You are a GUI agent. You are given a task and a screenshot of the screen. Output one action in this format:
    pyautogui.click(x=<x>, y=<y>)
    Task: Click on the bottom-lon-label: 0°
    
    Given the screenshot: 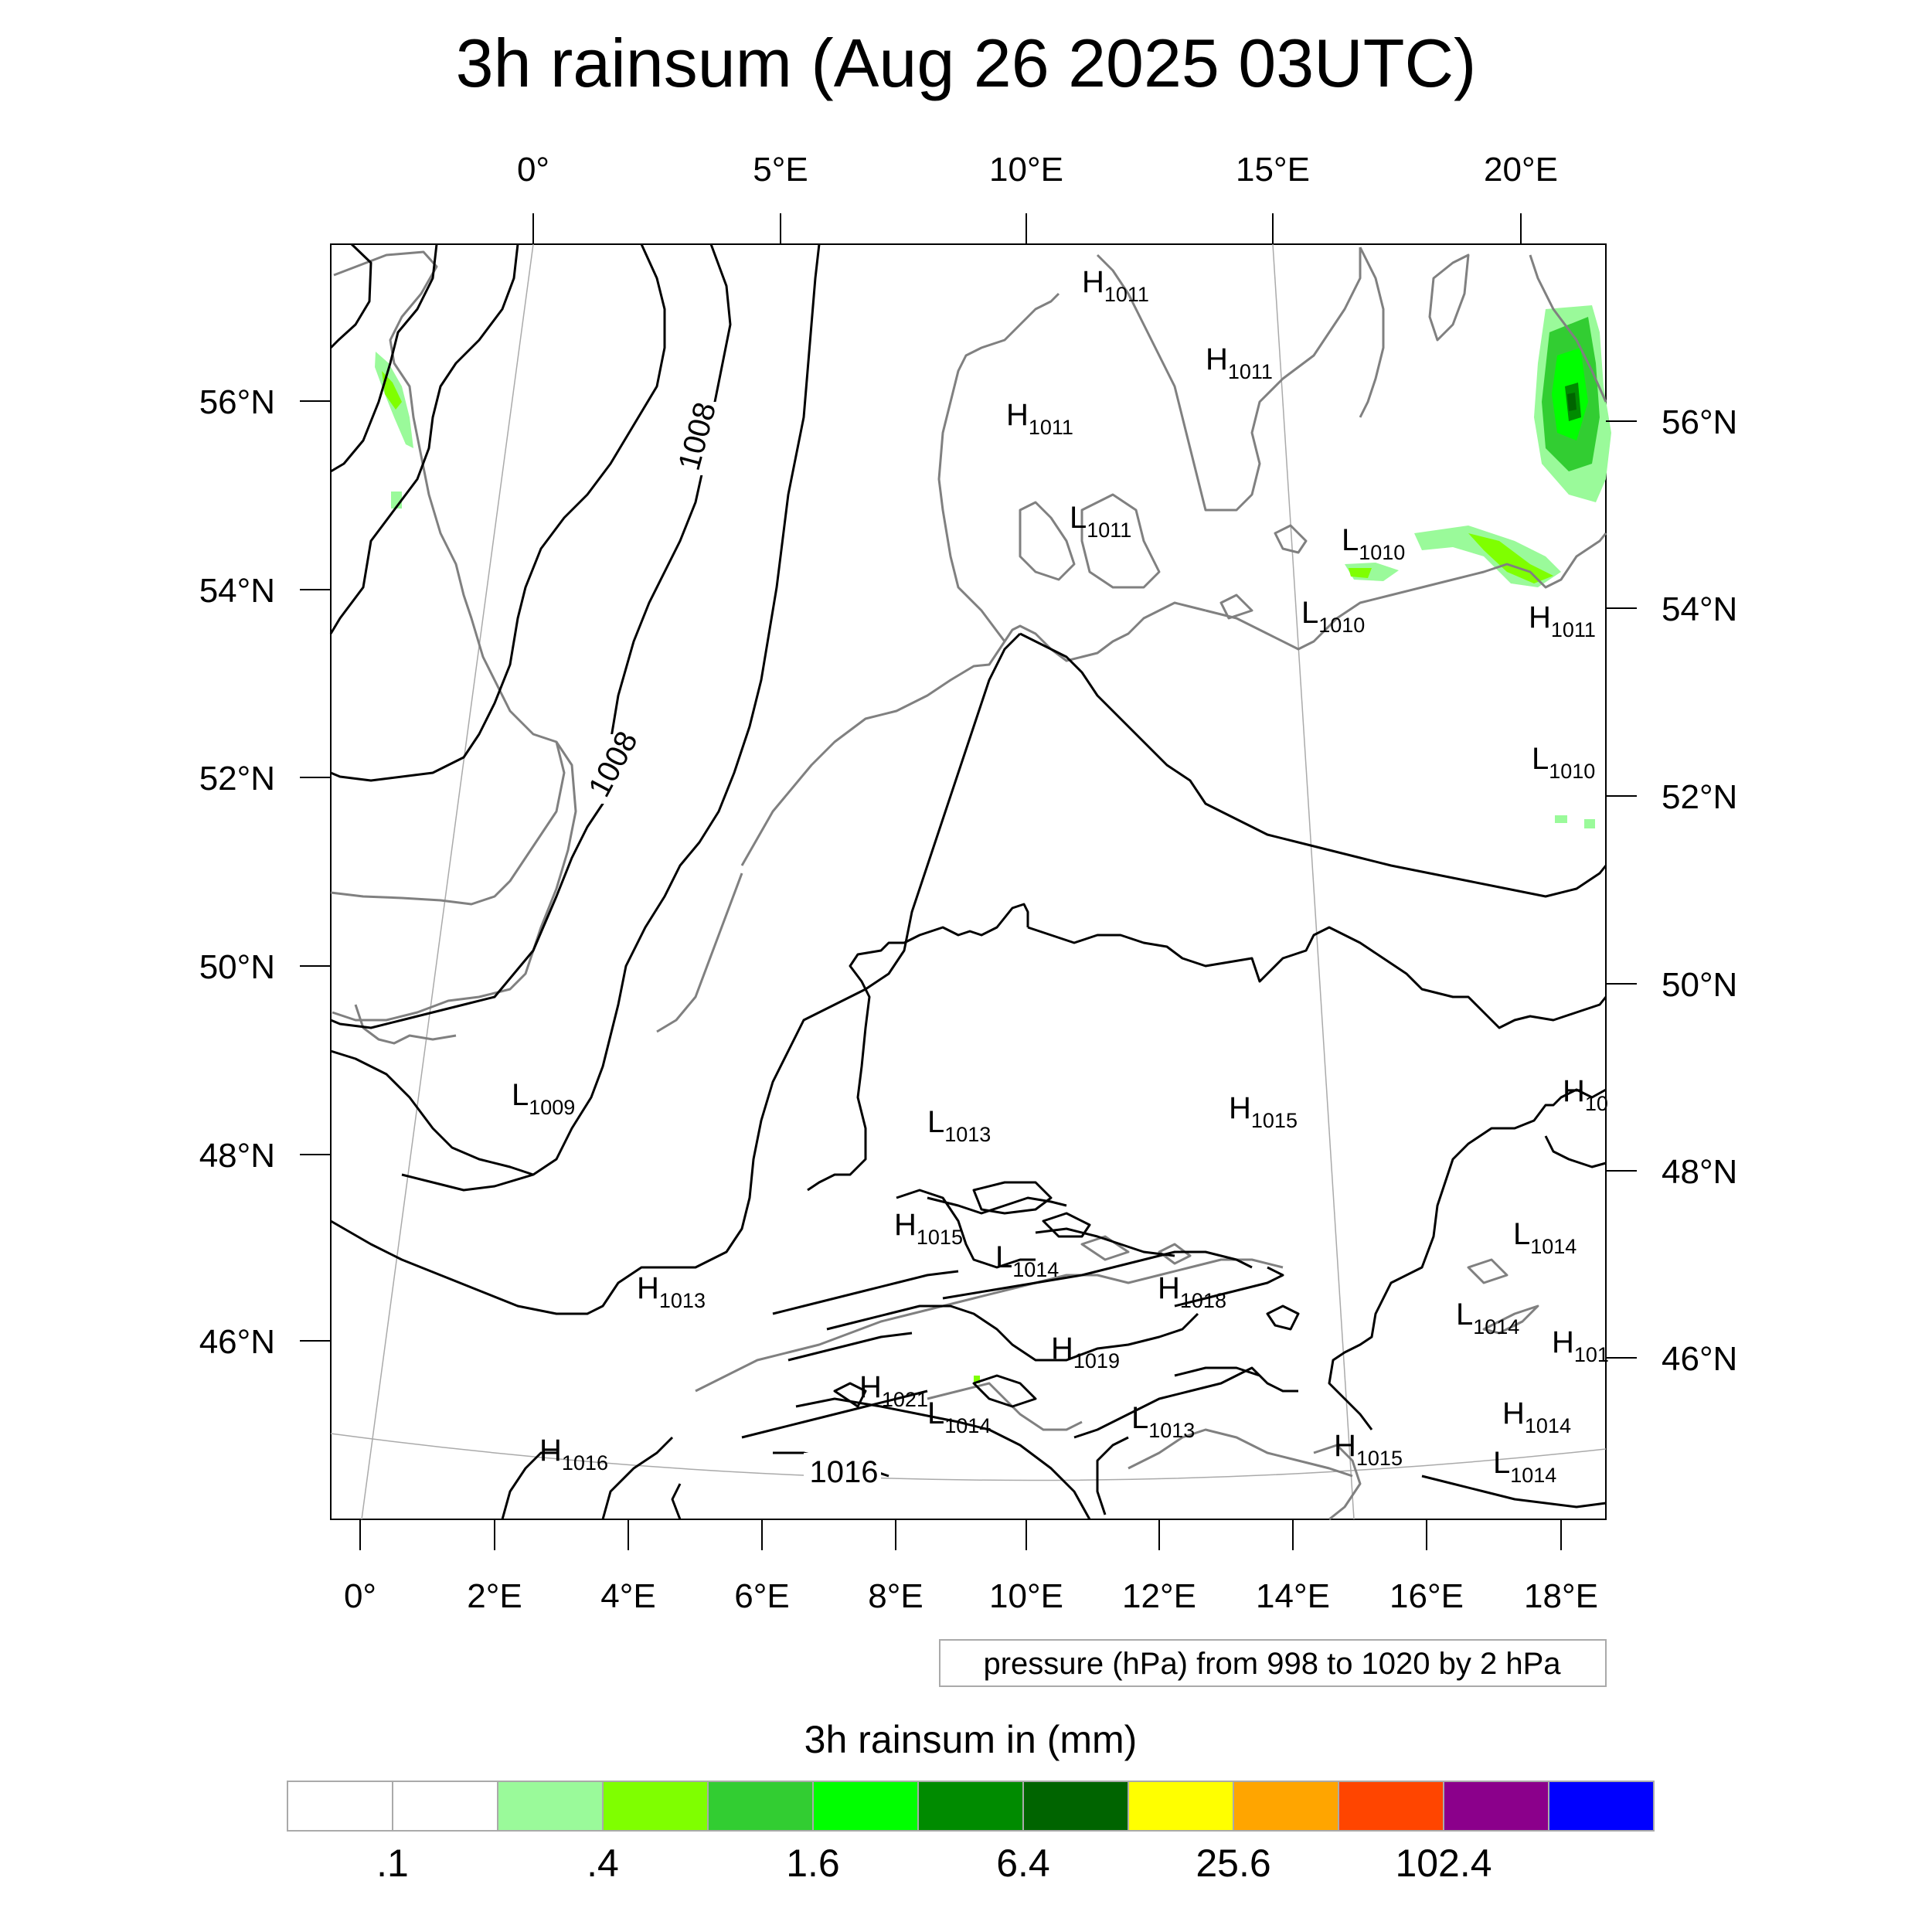 What is the action you would take?
    pyautogui.click(x=360, y=1596)
    